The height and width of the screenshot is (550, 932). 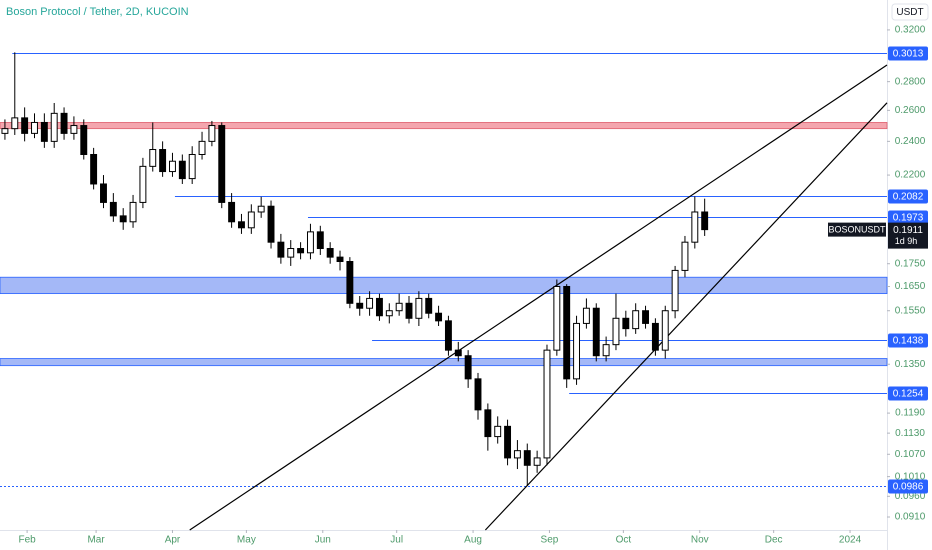 I want to click on level-label: 0.2082, so click(x=908, y=197).